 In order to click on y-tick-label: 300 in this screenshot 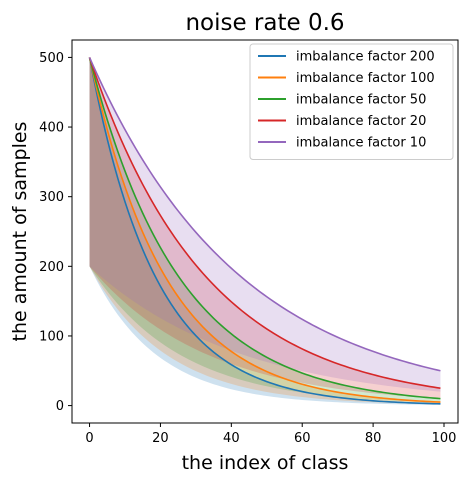, I will do `click(51, 197)`.